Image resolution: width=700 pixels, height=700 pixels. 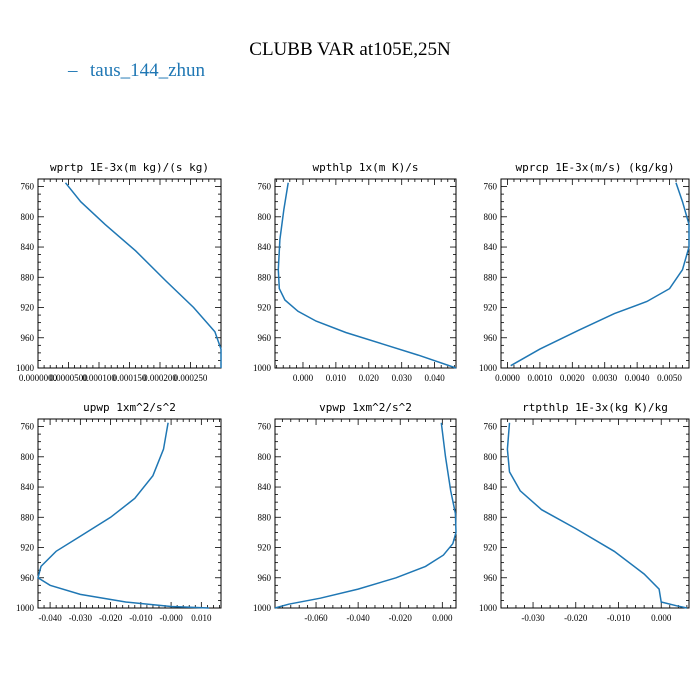 I want to click on x-tick-label: 0.0000, so click(x=507, y=378).